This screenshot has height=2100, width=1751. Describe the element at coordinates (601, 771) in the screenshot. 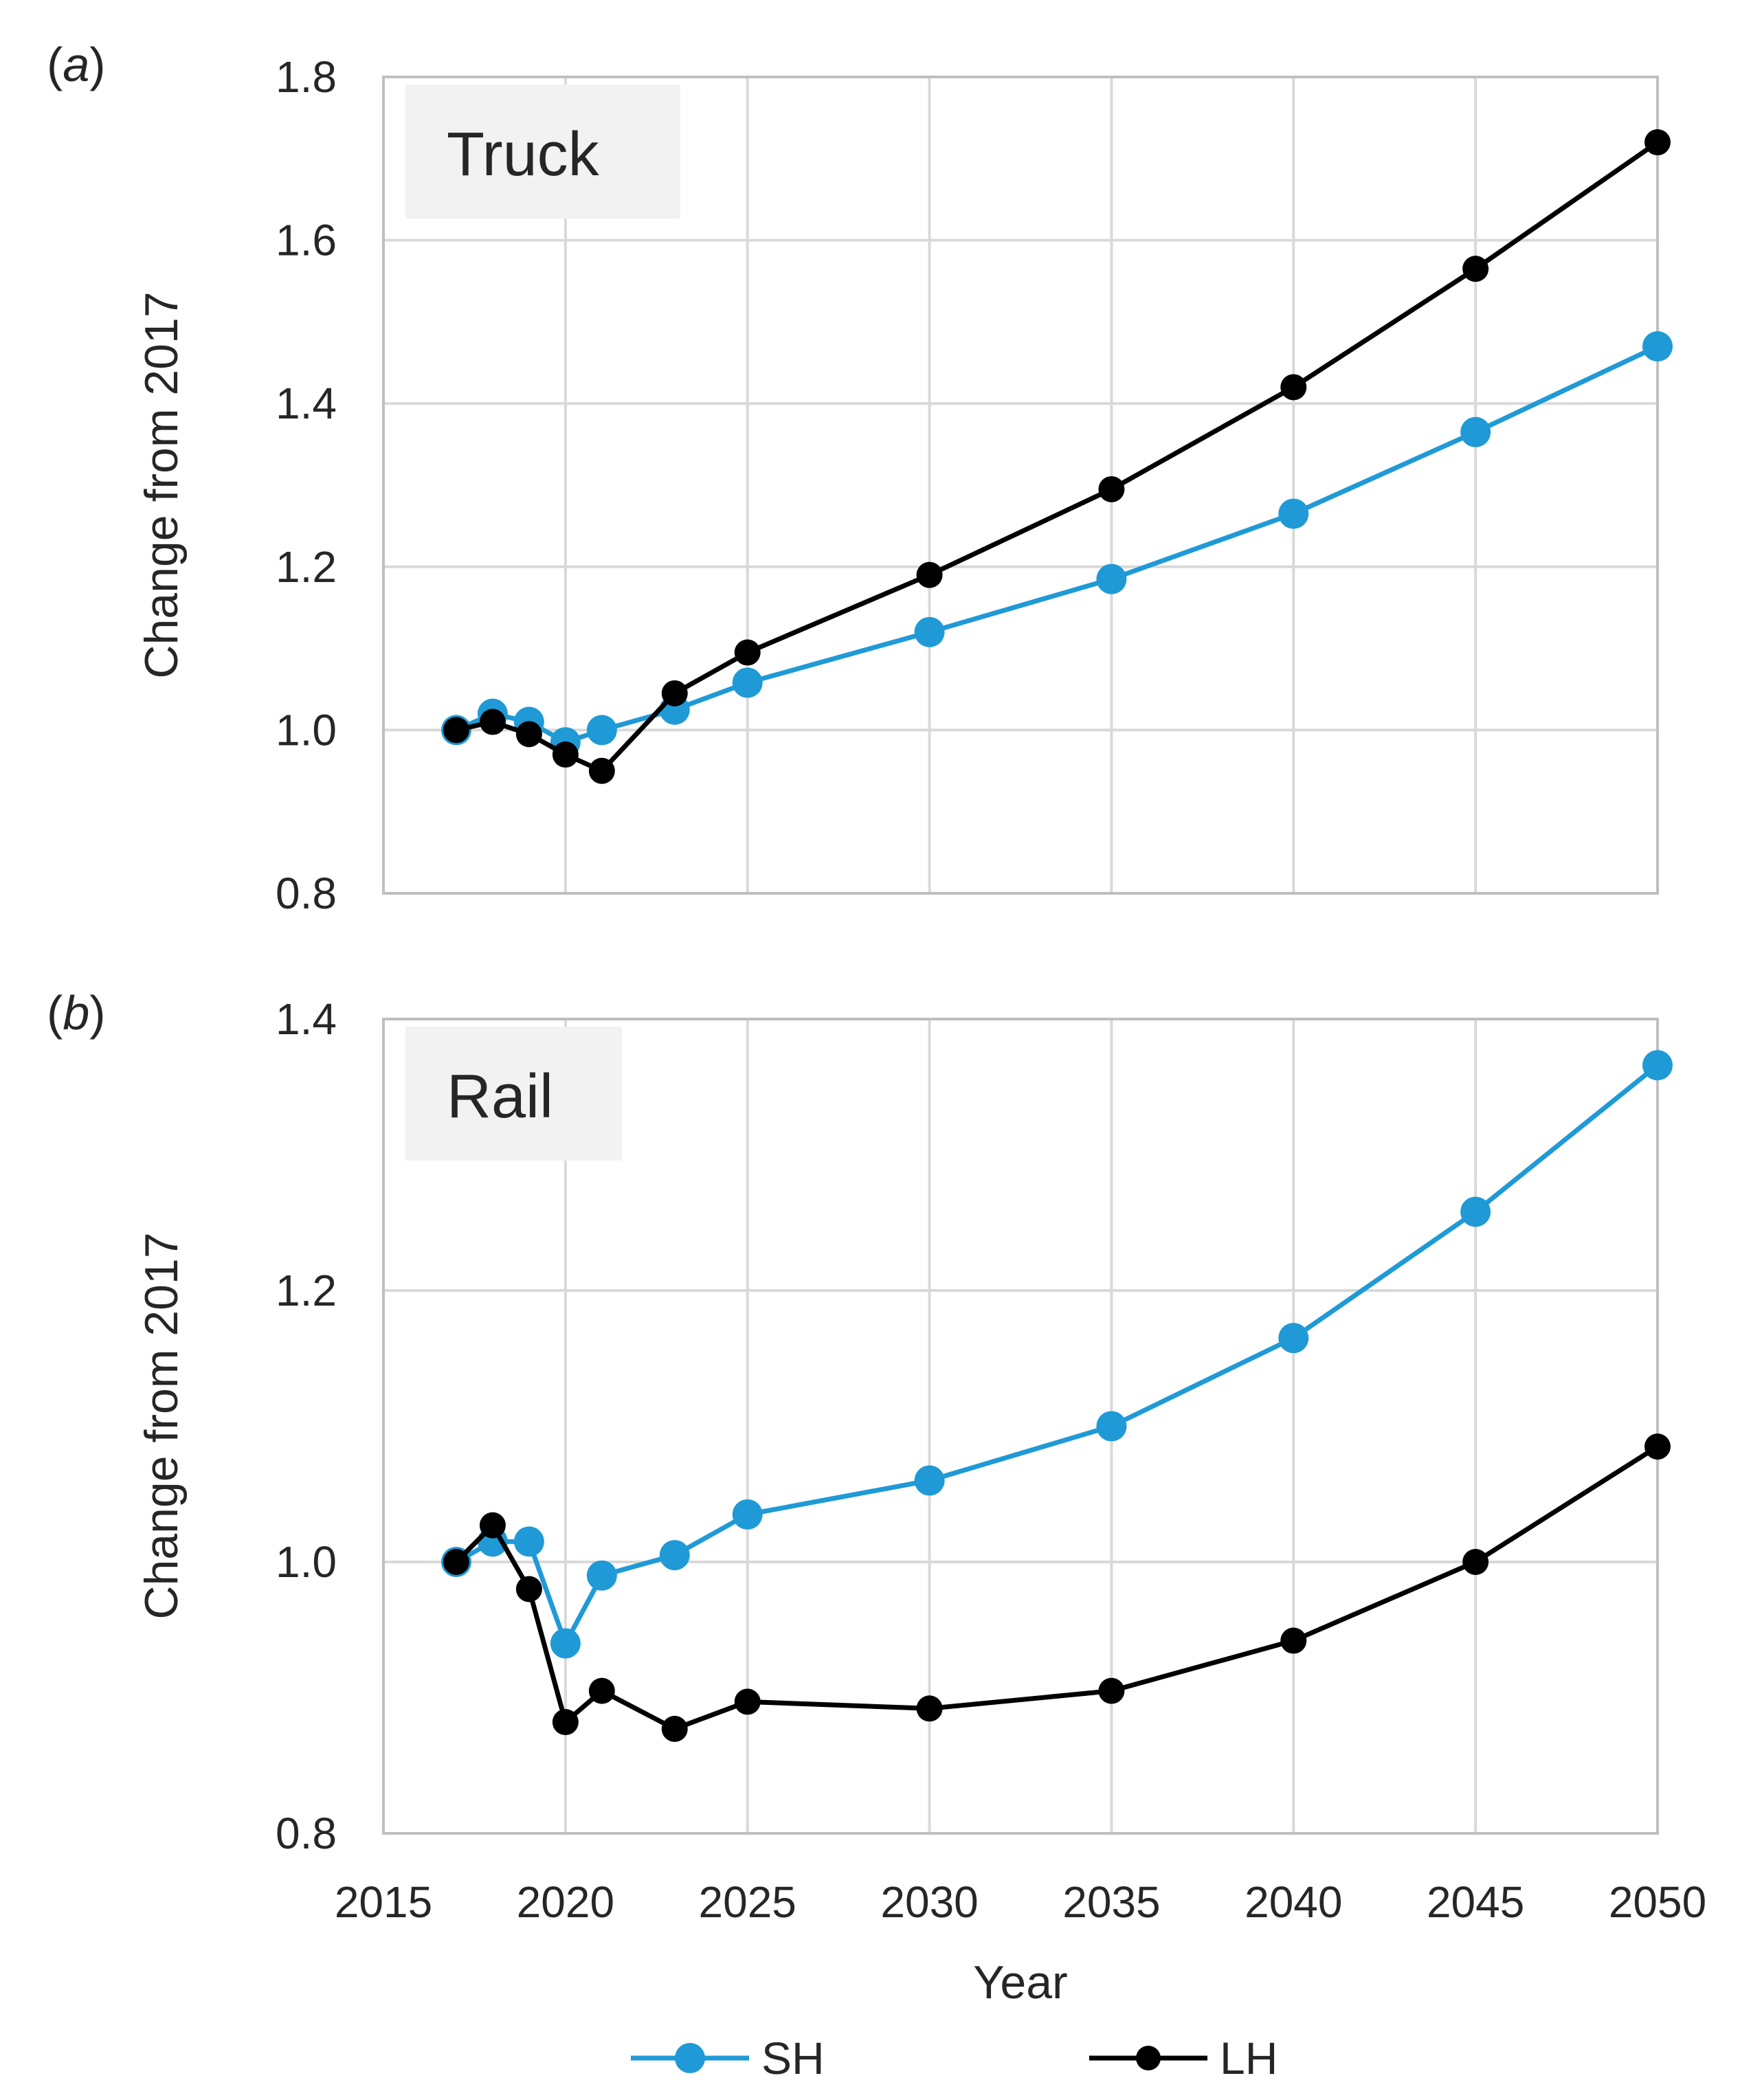

I see `point-lh-truck-2021` at that location.